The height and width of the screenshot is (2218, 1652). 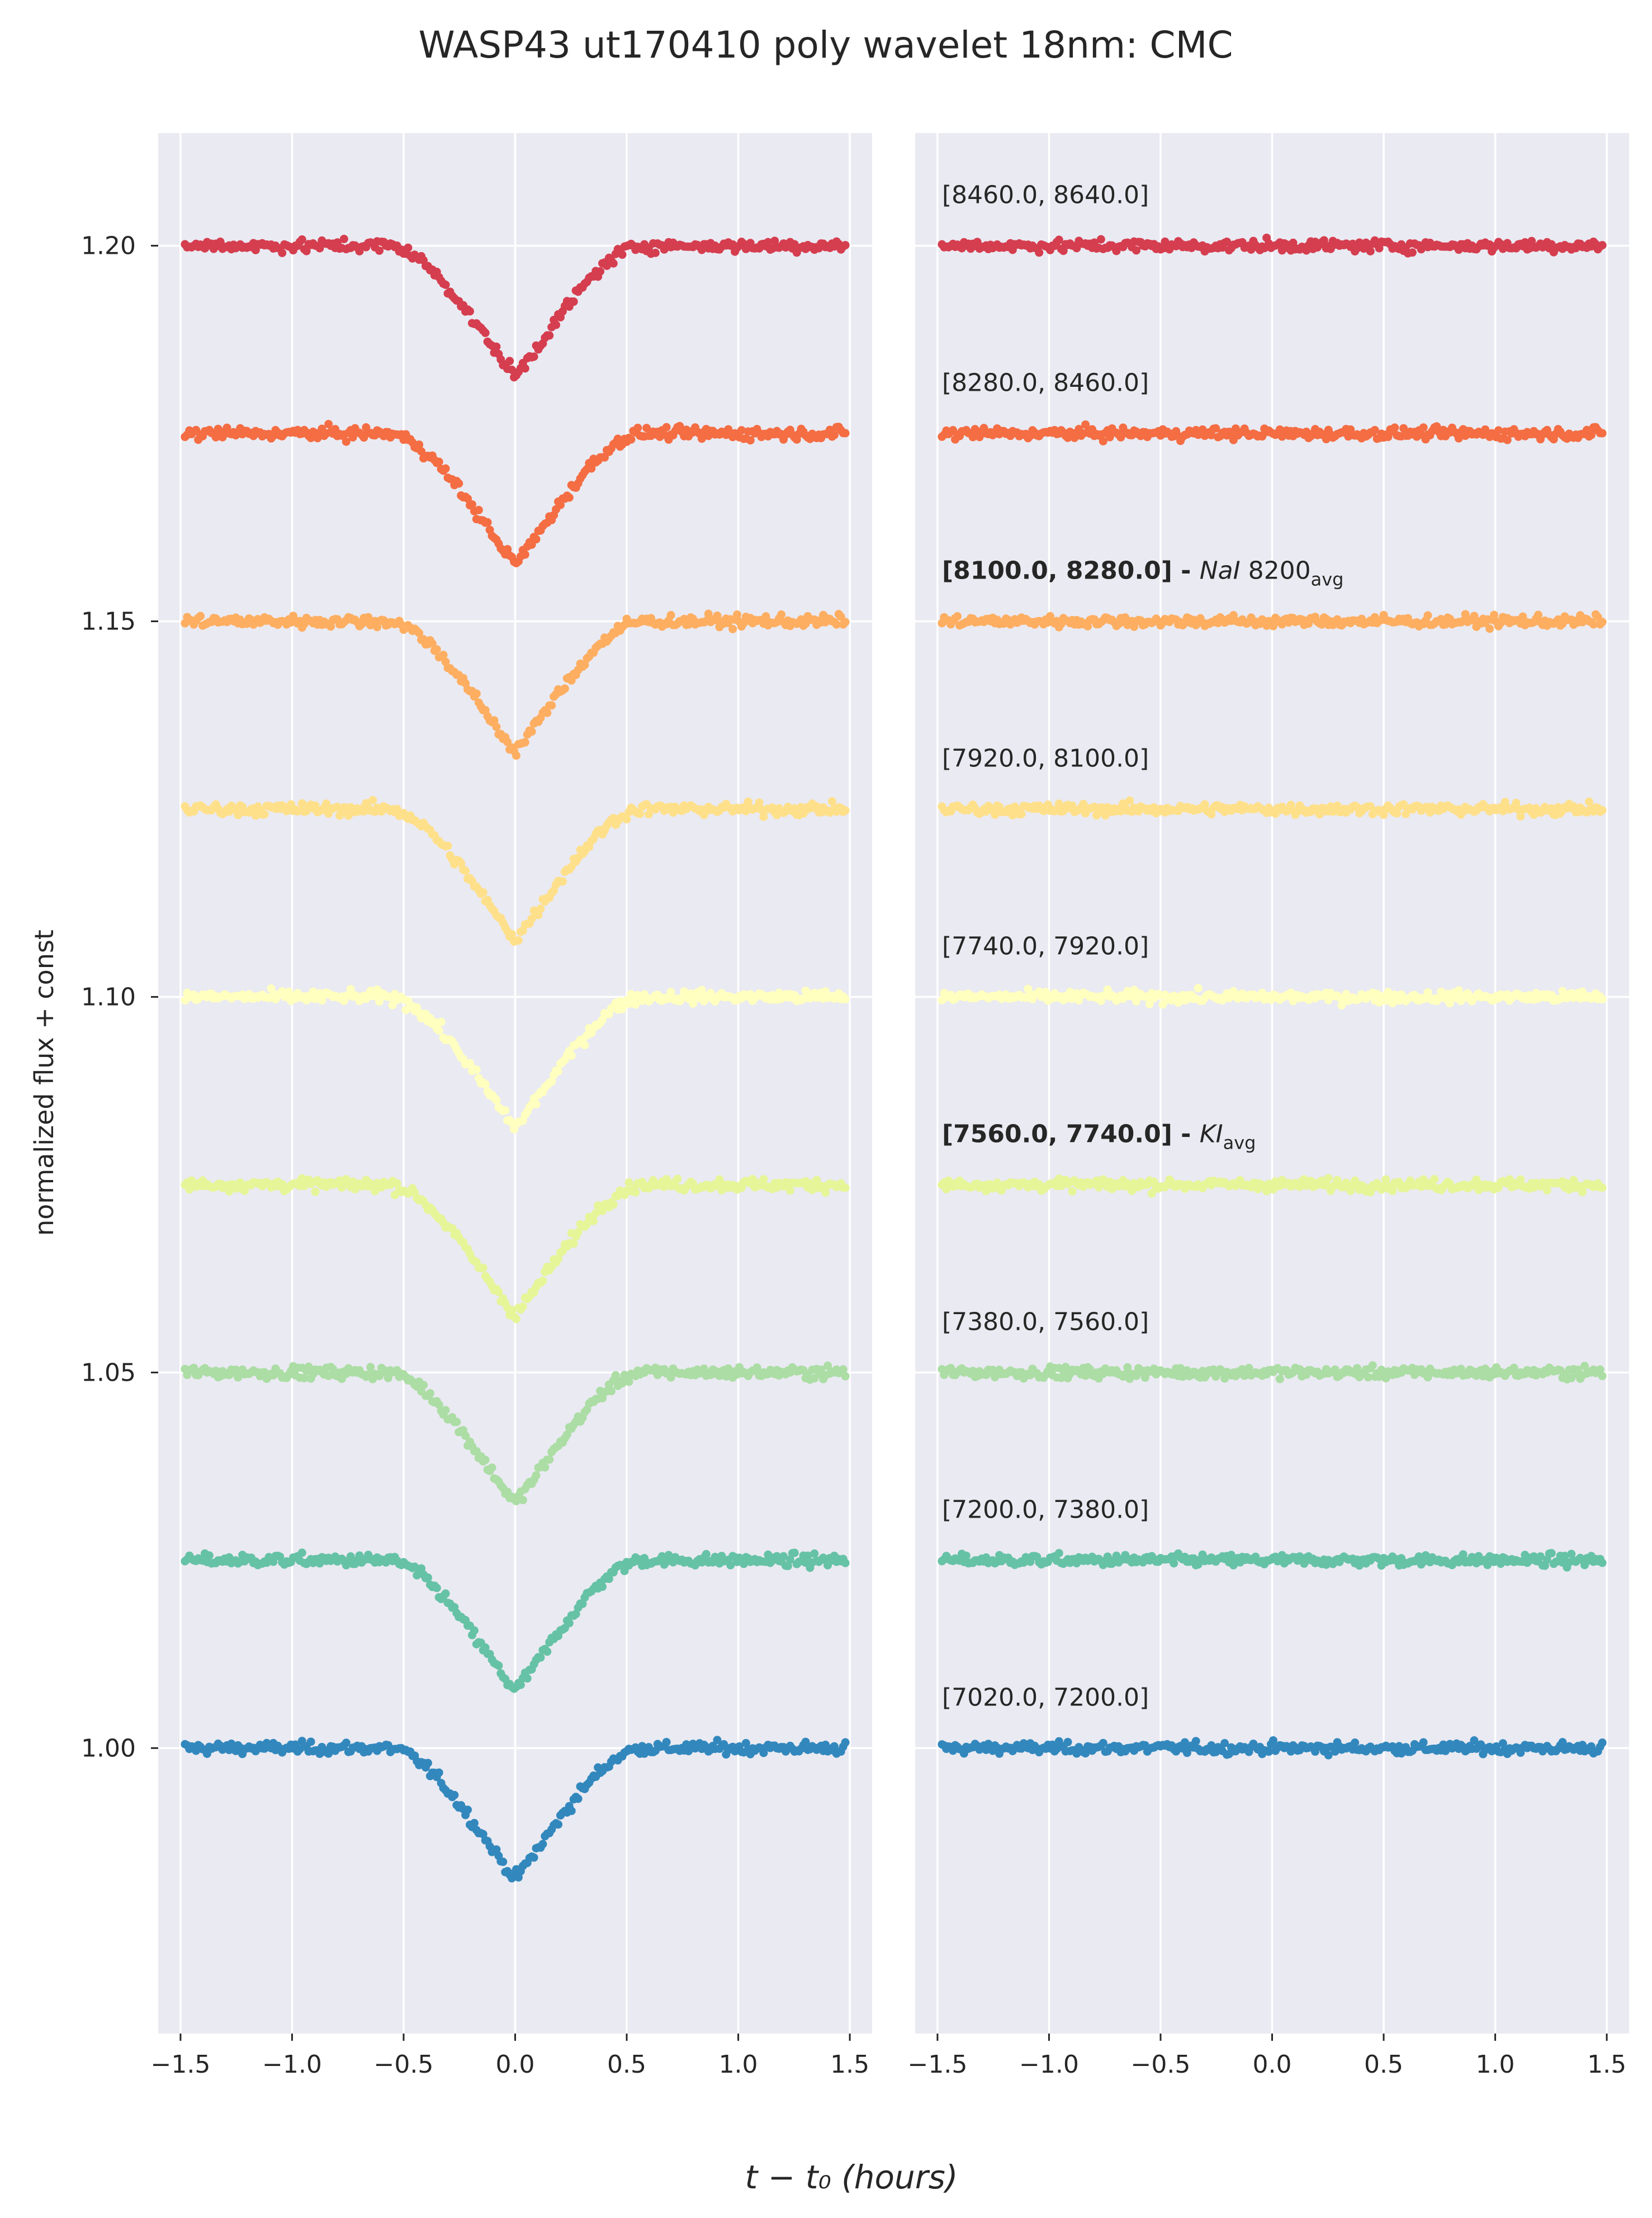 I want to click on x-tick-label: 1.5, so click(x=849, y=2064).